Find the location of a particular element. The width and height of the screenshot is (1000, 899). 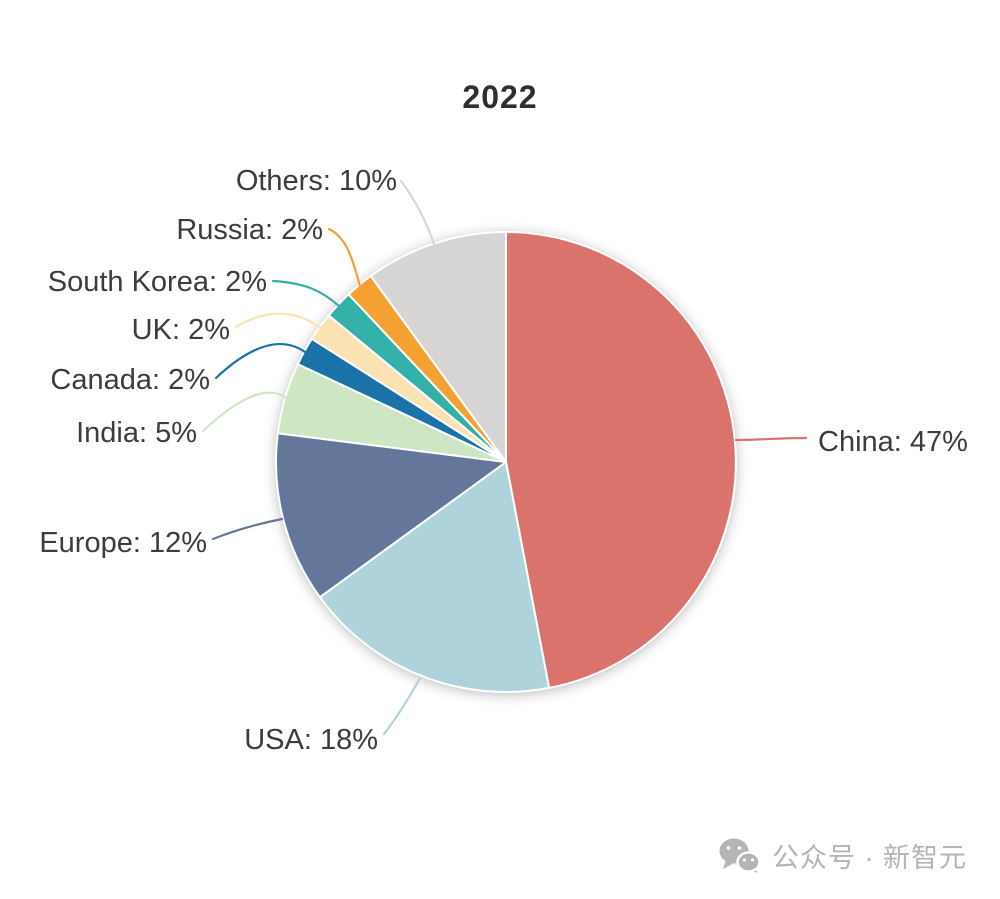

leader-line-china is located at coordinates (771, 439).